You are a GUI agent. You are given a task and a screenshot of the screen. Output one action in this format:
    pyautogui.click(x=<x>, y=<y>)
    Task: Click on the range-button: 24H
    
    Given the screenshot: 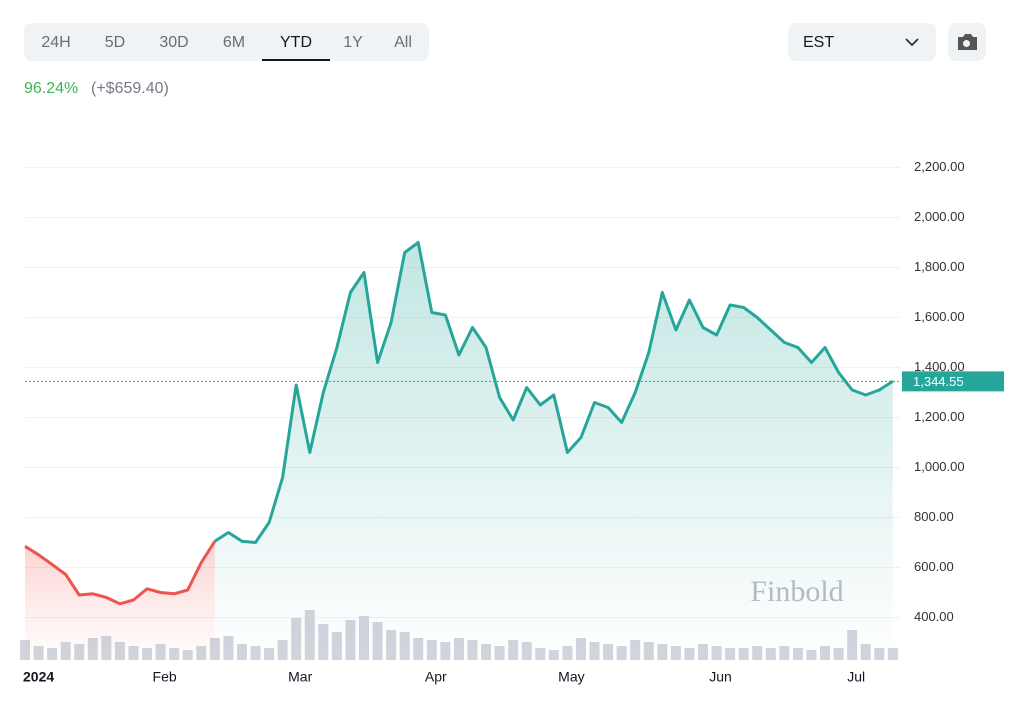 What is the action you would take?
    pyautogui.click(x=55, y=42)
    